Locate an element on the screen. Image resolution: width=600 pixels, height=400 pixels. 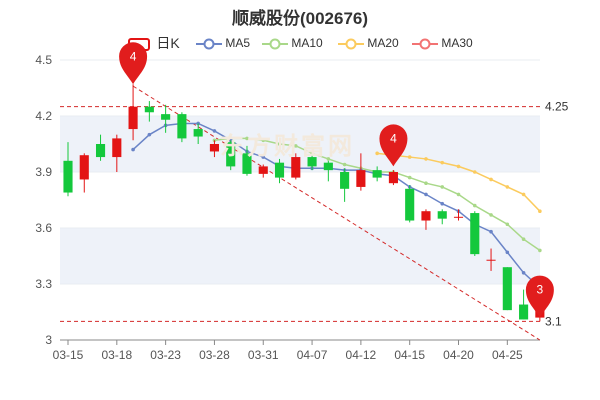
x-tick-label: 03-18 is located at coordinates (116, 355).